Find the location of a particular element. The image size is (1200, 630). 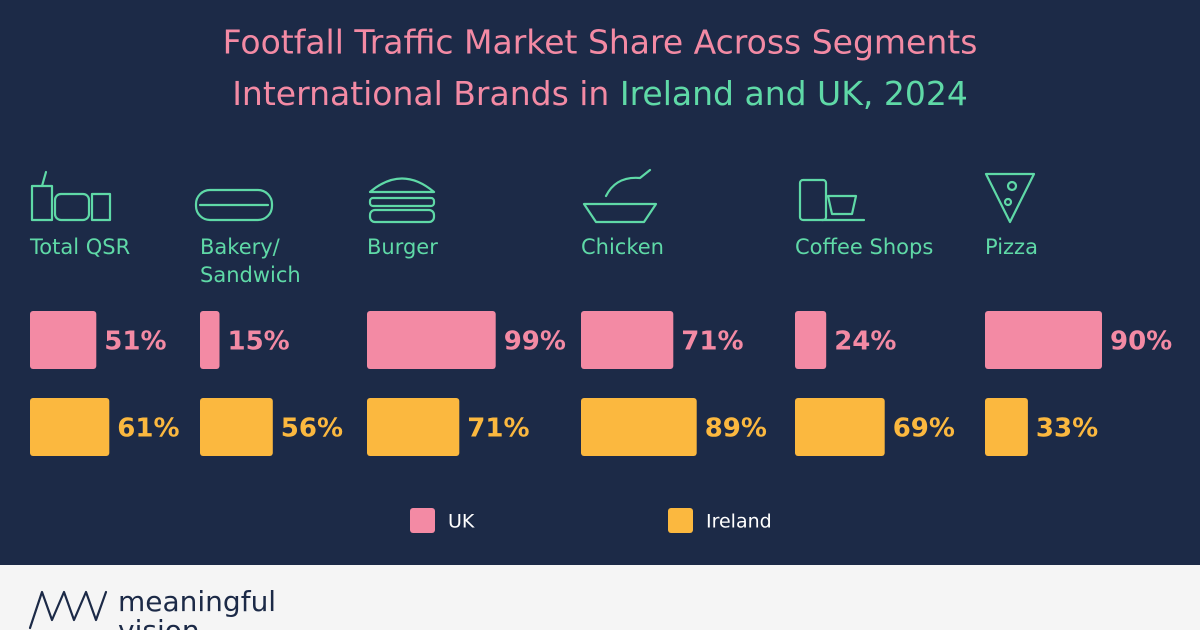

category-line: Total QSR is located at coordinates (79, 247).